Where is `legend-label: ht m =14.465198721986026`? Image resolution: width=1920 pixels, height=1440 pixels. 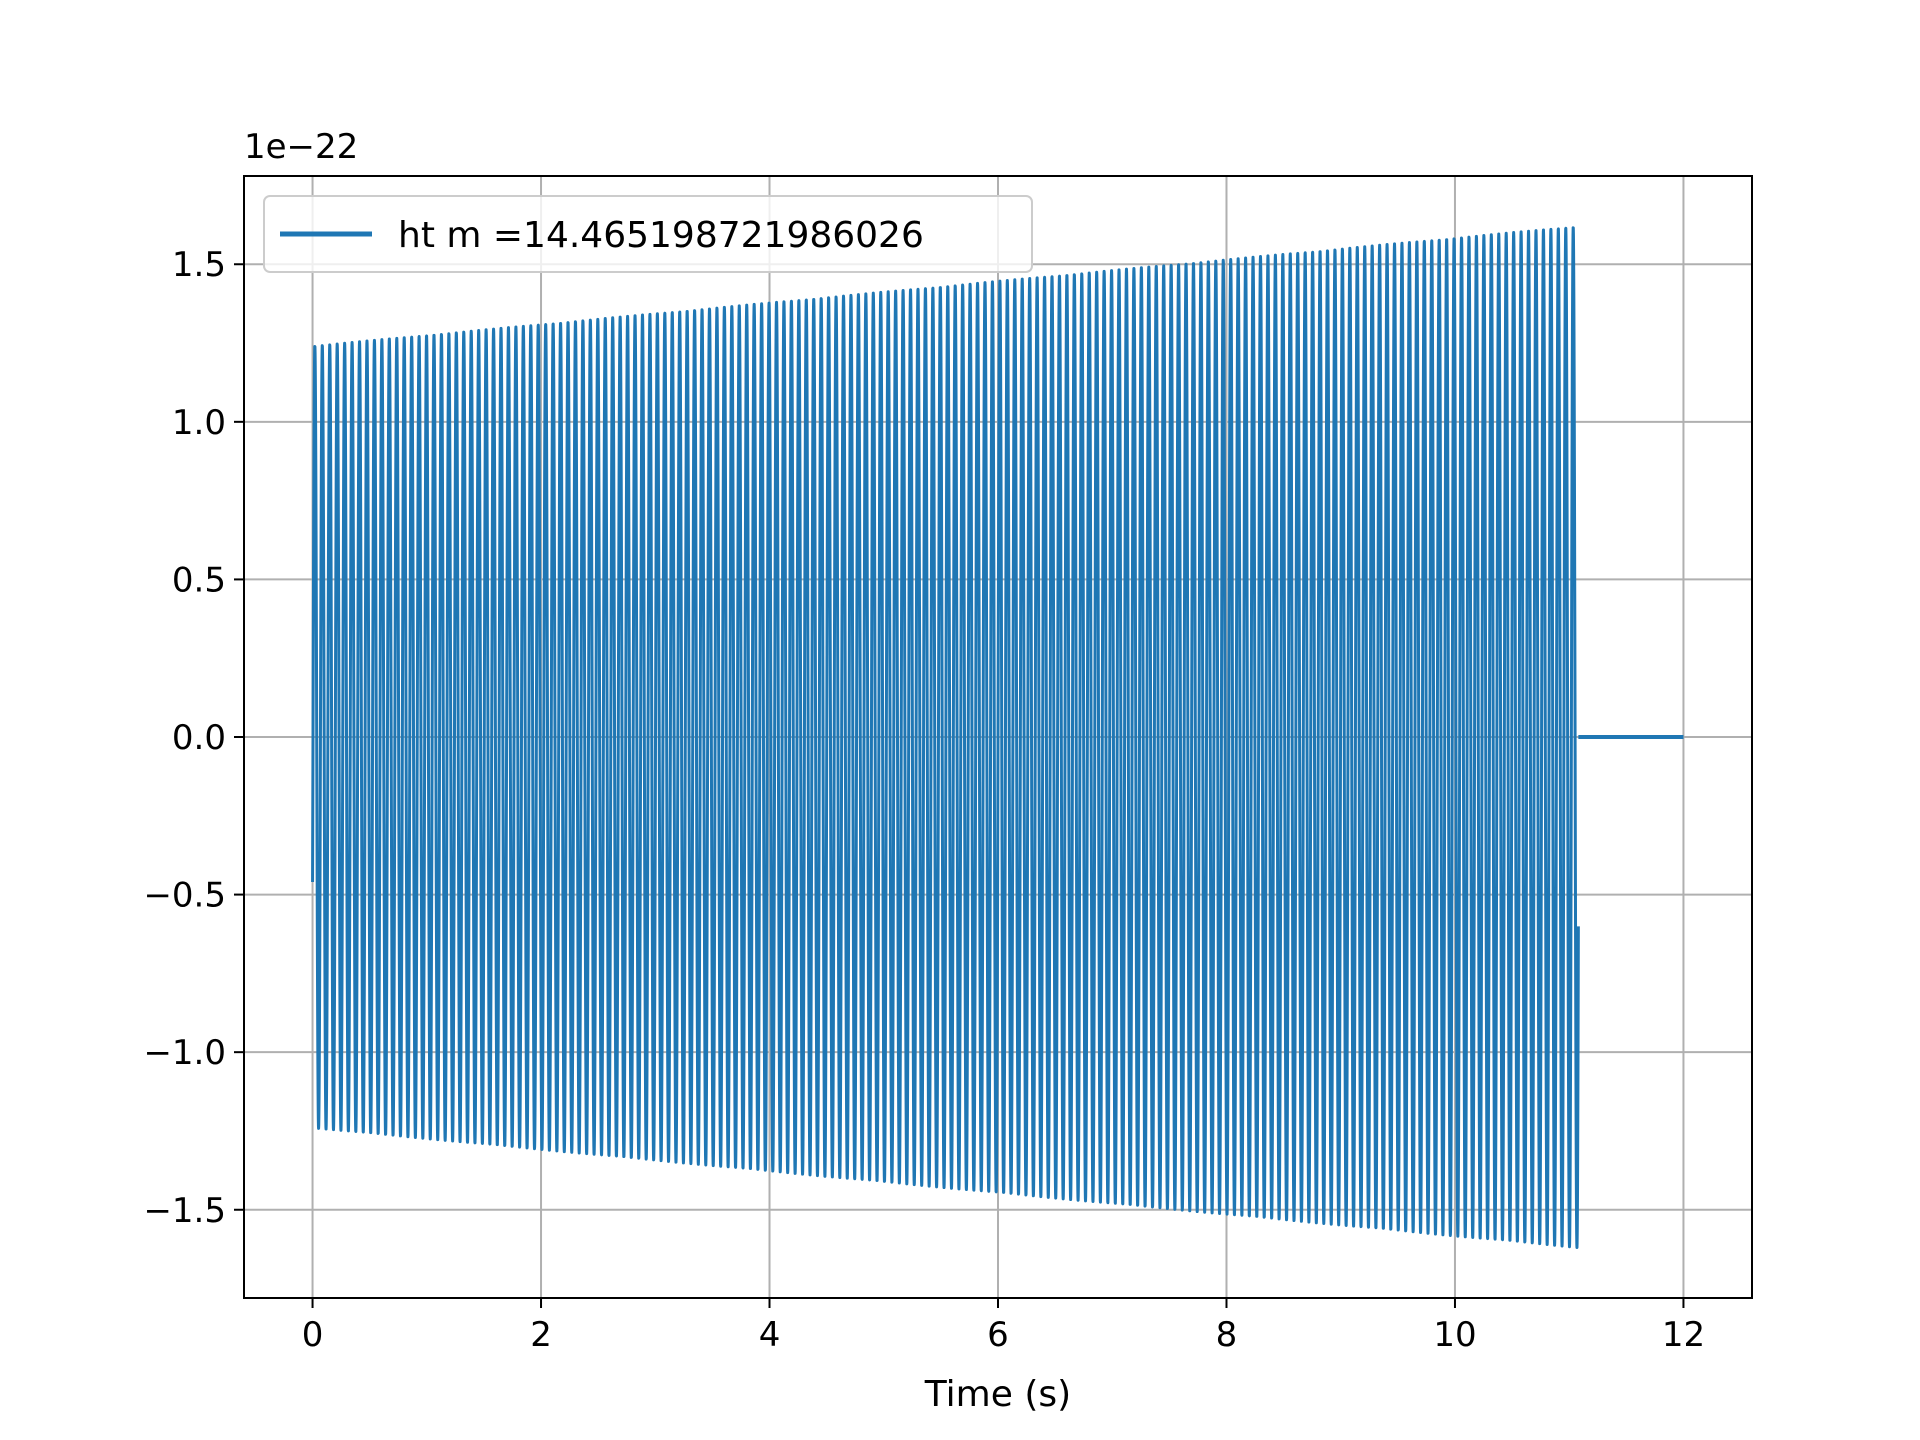 legend-label: ht m =14.465198721986026 is located at coordinates (661, 235).